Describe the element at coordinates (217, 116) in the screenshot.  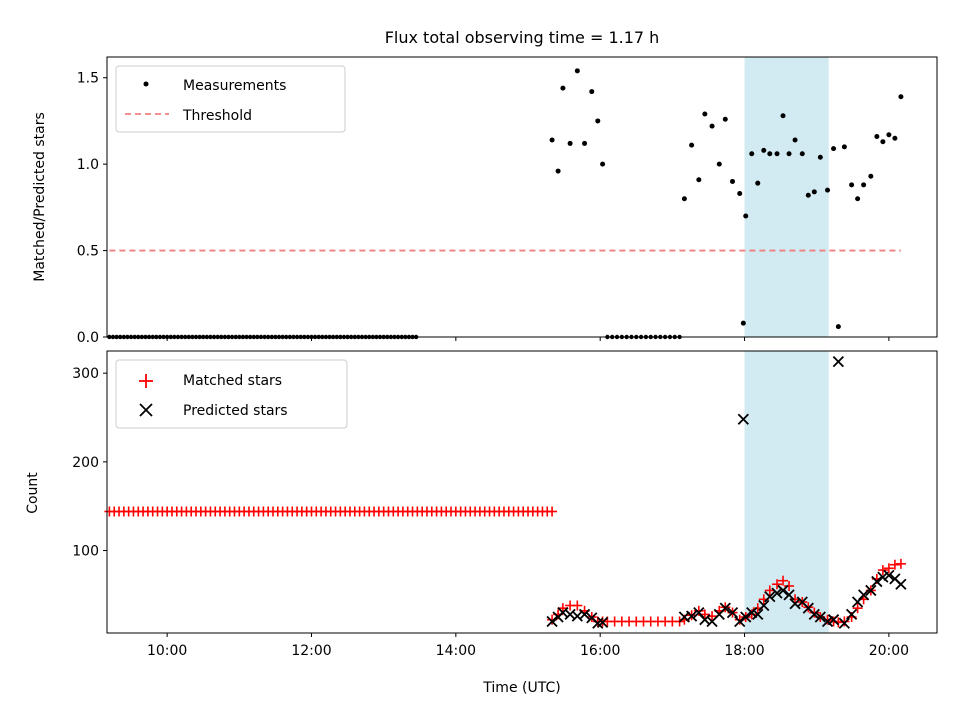
I see `legend-label-threshold: Threshold` at that location.